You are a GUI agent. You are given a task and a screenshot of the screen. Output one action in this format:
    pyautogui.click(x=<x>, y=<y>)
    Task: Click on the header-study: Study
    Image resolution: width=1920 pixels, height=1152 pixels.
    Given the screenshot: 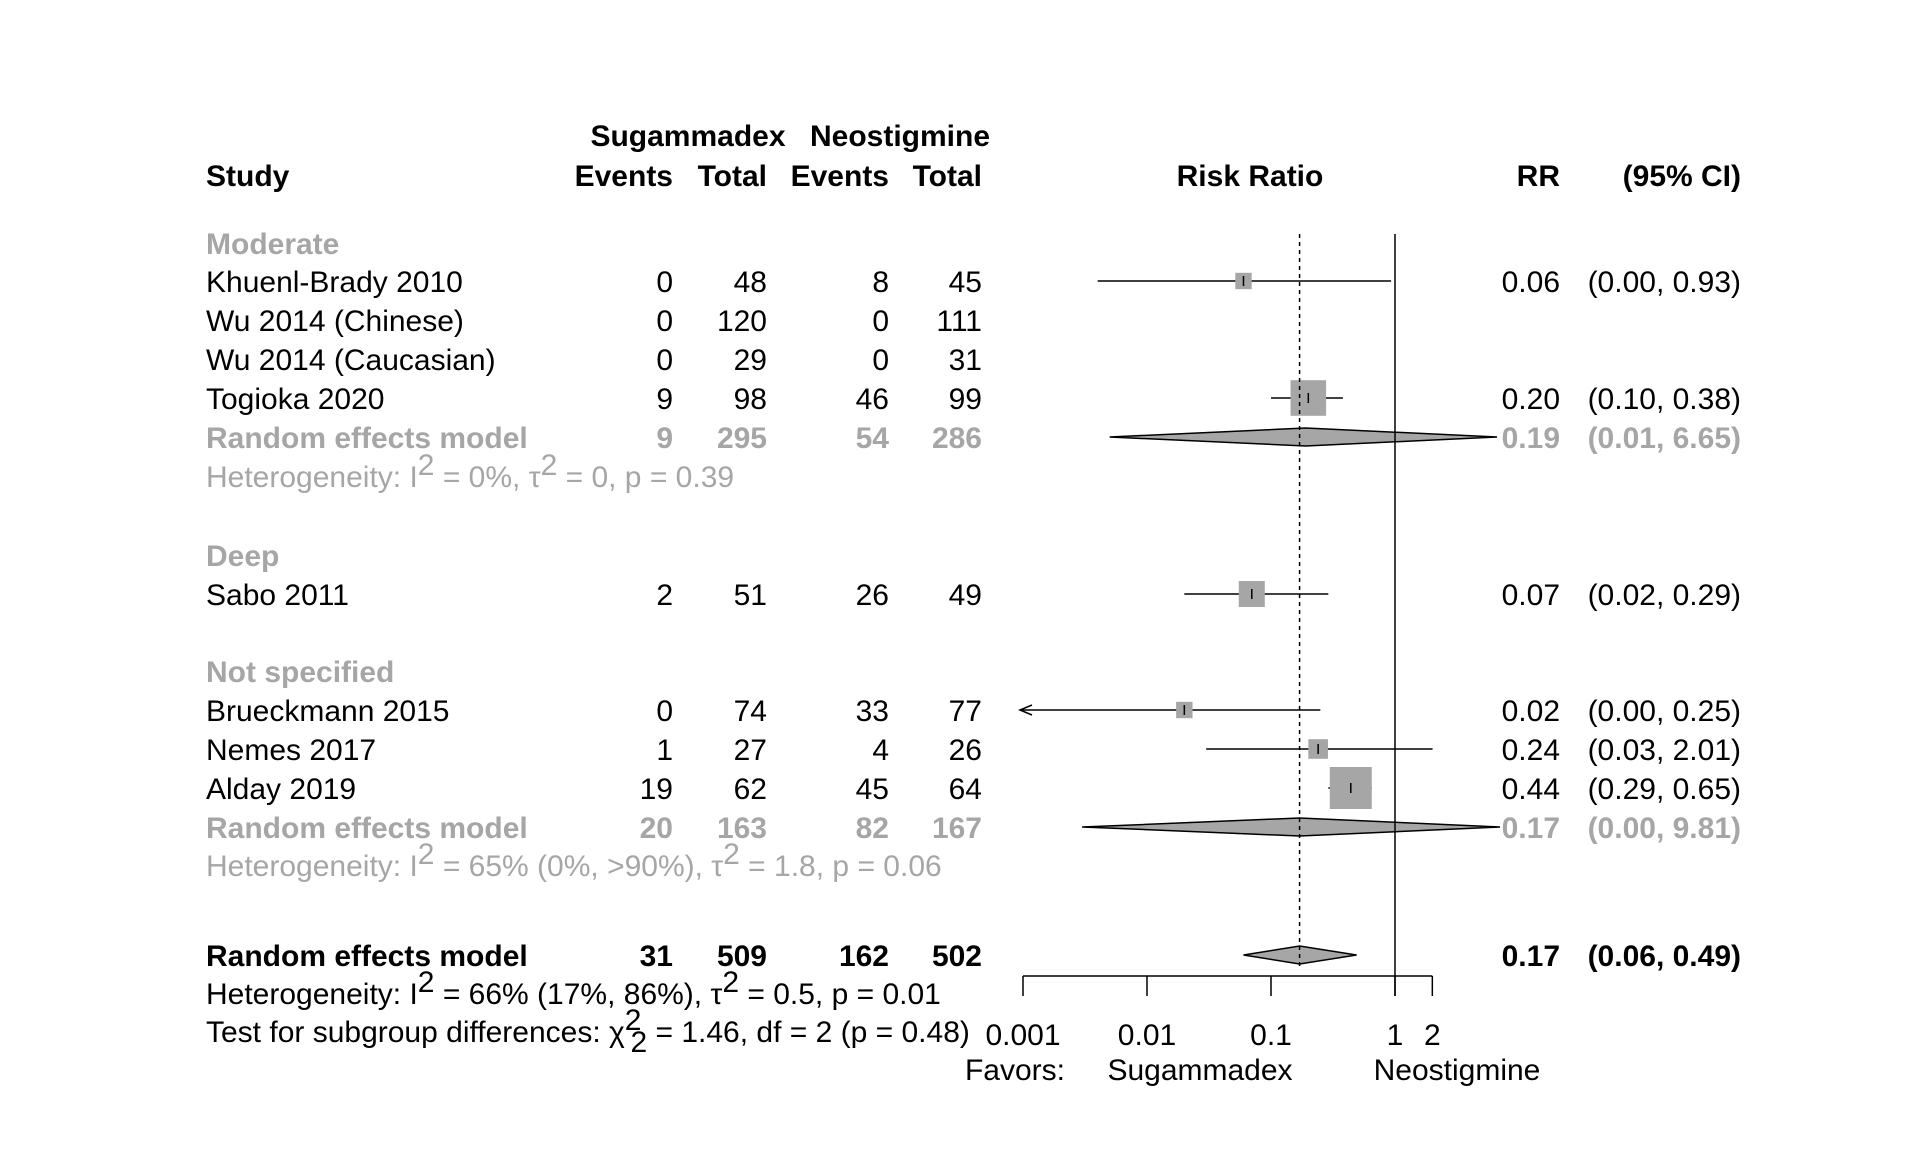 What is the action you would take?
    pyautogui.click(x=248, y=176)
    